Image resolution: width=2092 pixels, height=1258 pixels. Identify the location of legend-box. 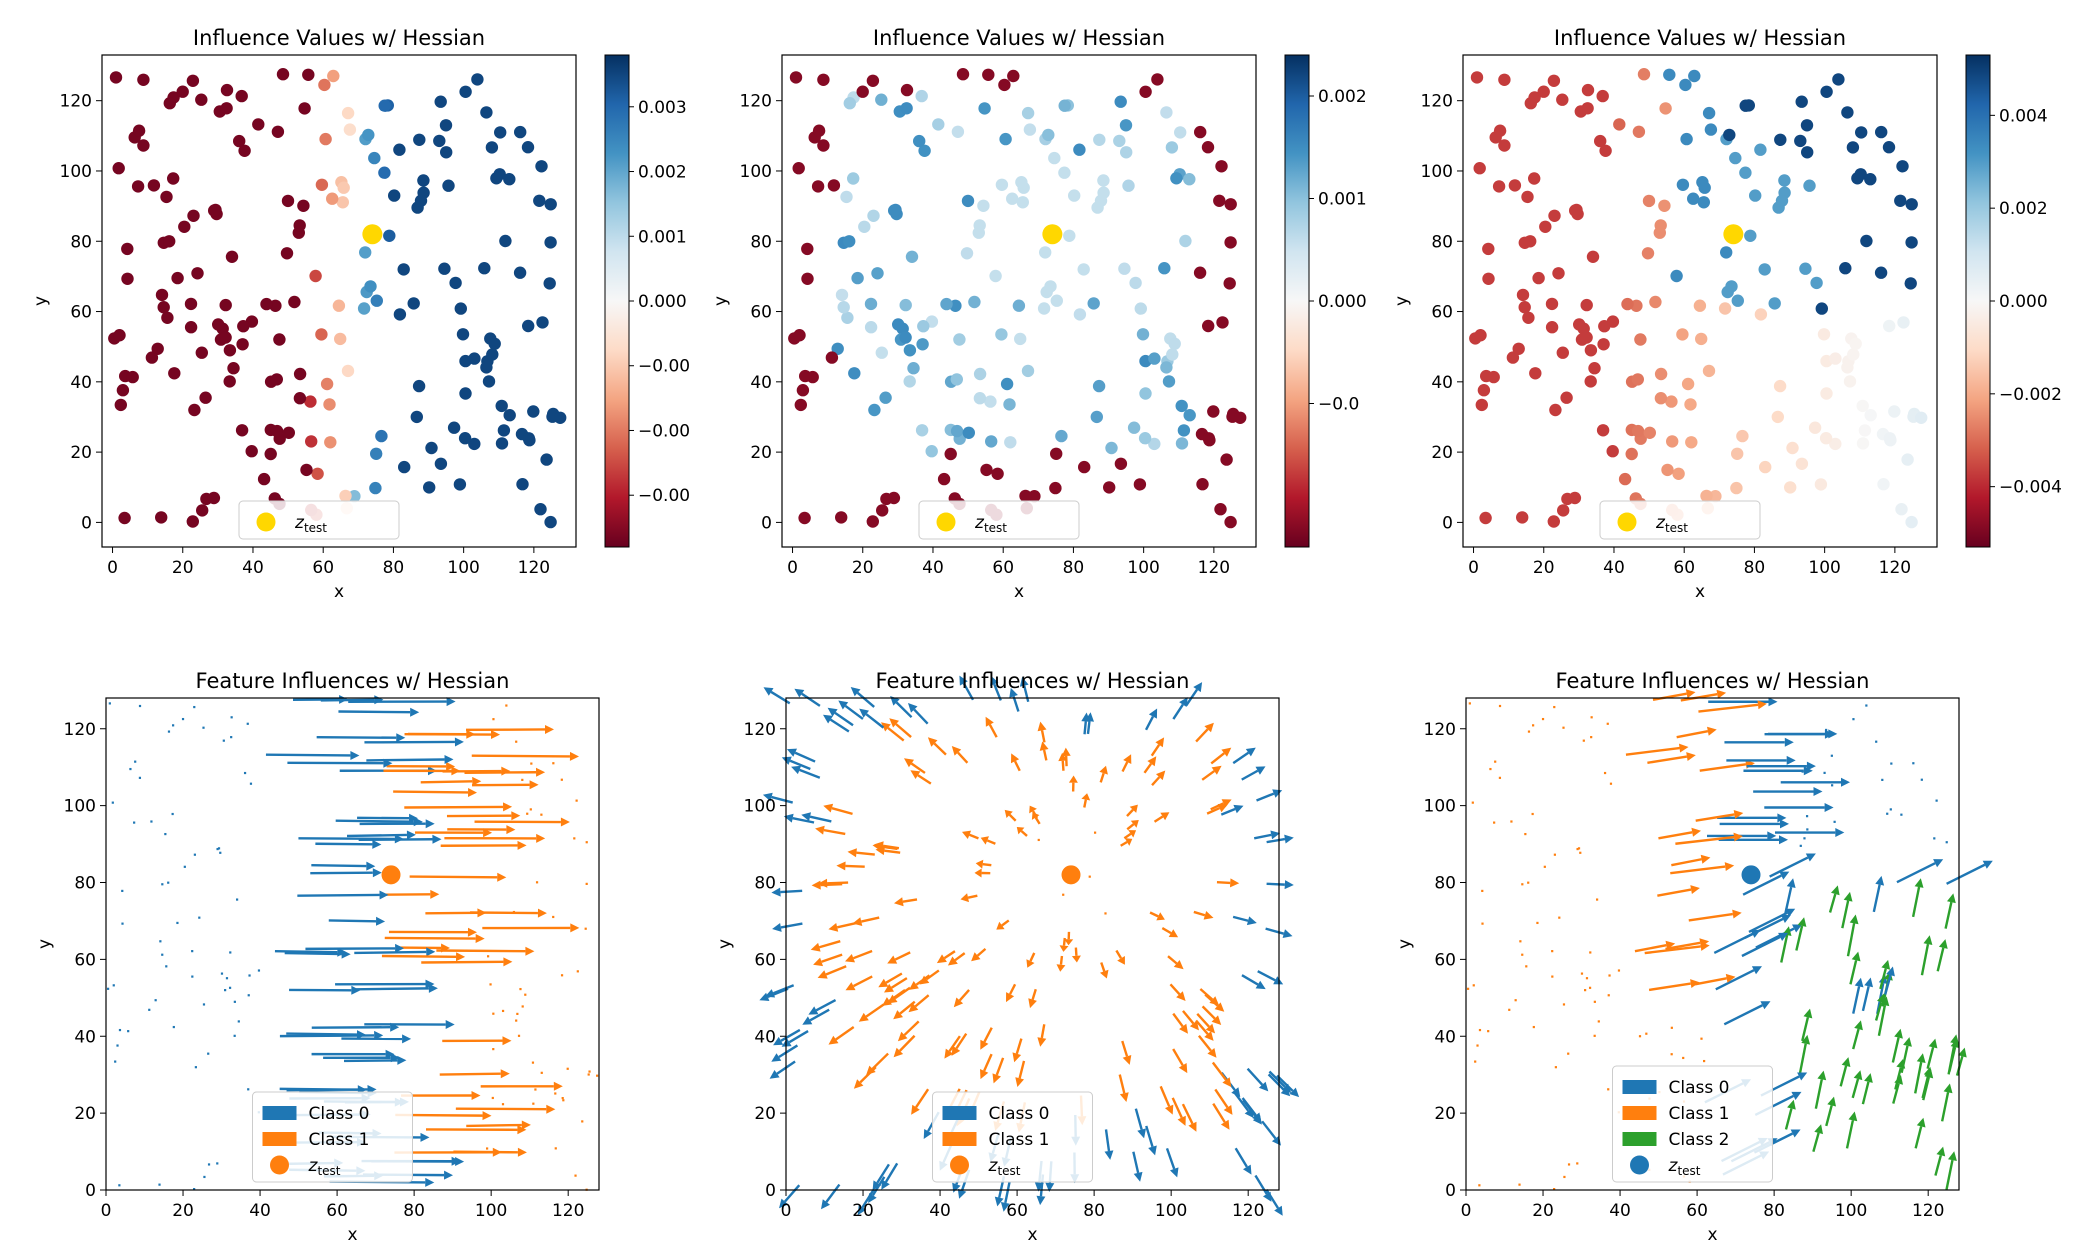
(999, 520).